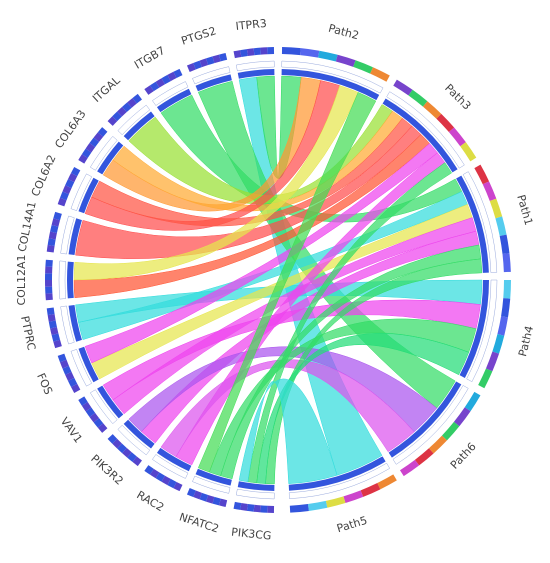 The image size is (550, 563). What do you see at coordinates (44, 383) in the screenshot?
I see `gene-label: FOS` at bounding box center [44, 383].